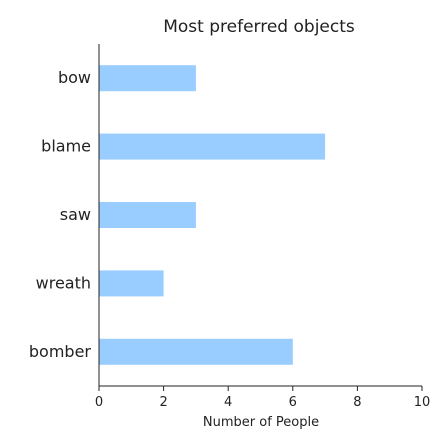 Image resolution: width=448 pixels, height=448 pixels. What do you see at coordinates (422, 402) in the screenshot?
I see `x-tick-label-10: 10` at bounding box center [422, 402].